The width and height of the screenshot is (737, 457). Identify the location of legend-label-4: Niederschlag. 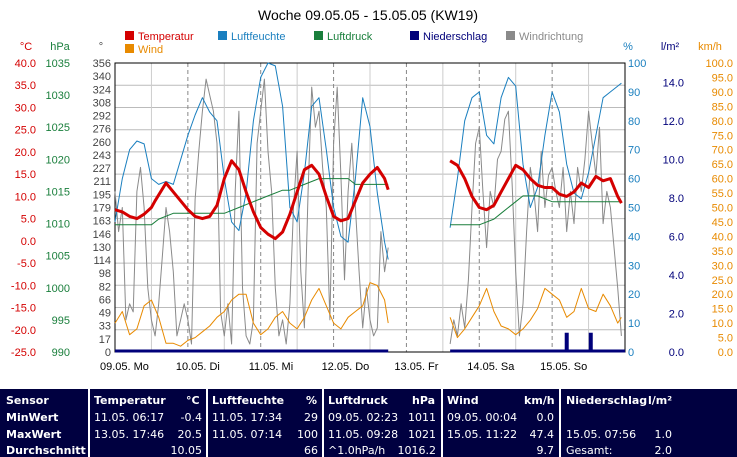
(455, 37).